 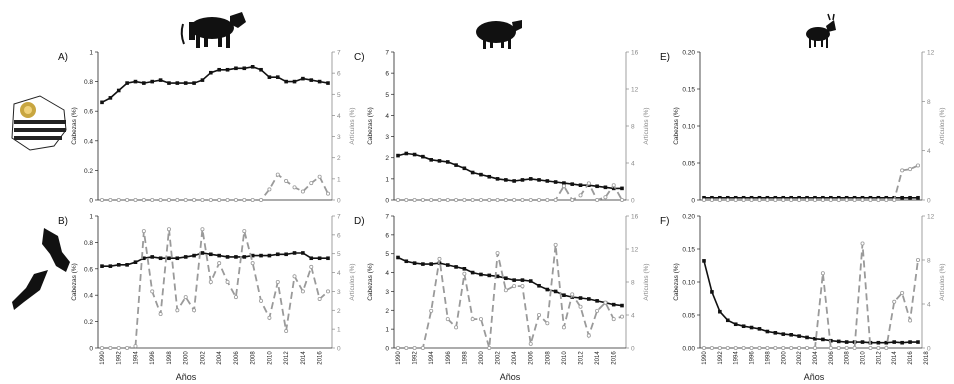 I want to click on x-tick-label: 1994, so click(x=432, y=358).